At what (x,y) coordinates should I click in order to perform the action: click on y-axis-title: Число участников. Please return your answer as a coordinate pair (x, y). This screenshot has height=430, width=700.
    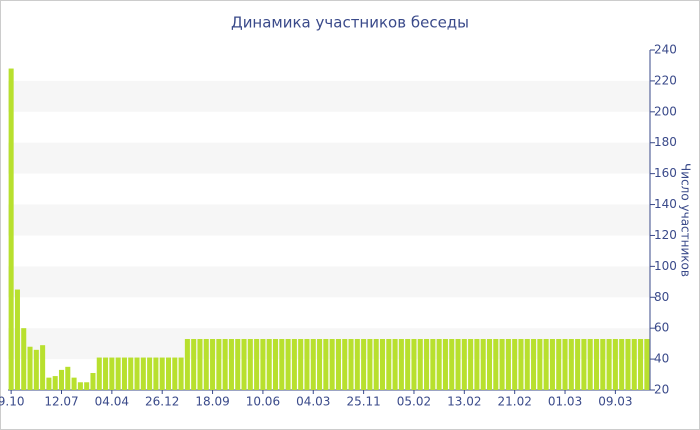
    Looking at the image, I should click on (686, 220).